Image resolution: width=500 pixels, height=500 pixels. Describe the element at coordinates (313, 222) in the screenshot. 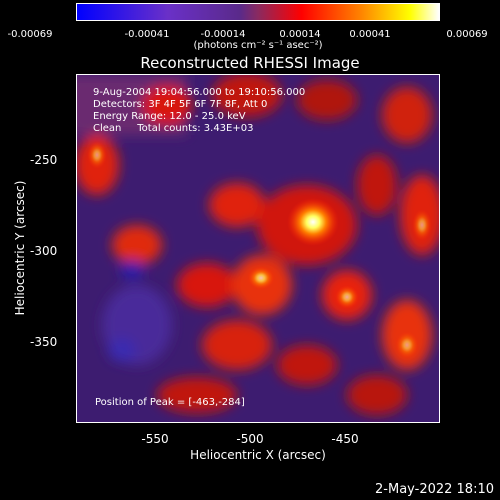

I see `peak-source` at that location.